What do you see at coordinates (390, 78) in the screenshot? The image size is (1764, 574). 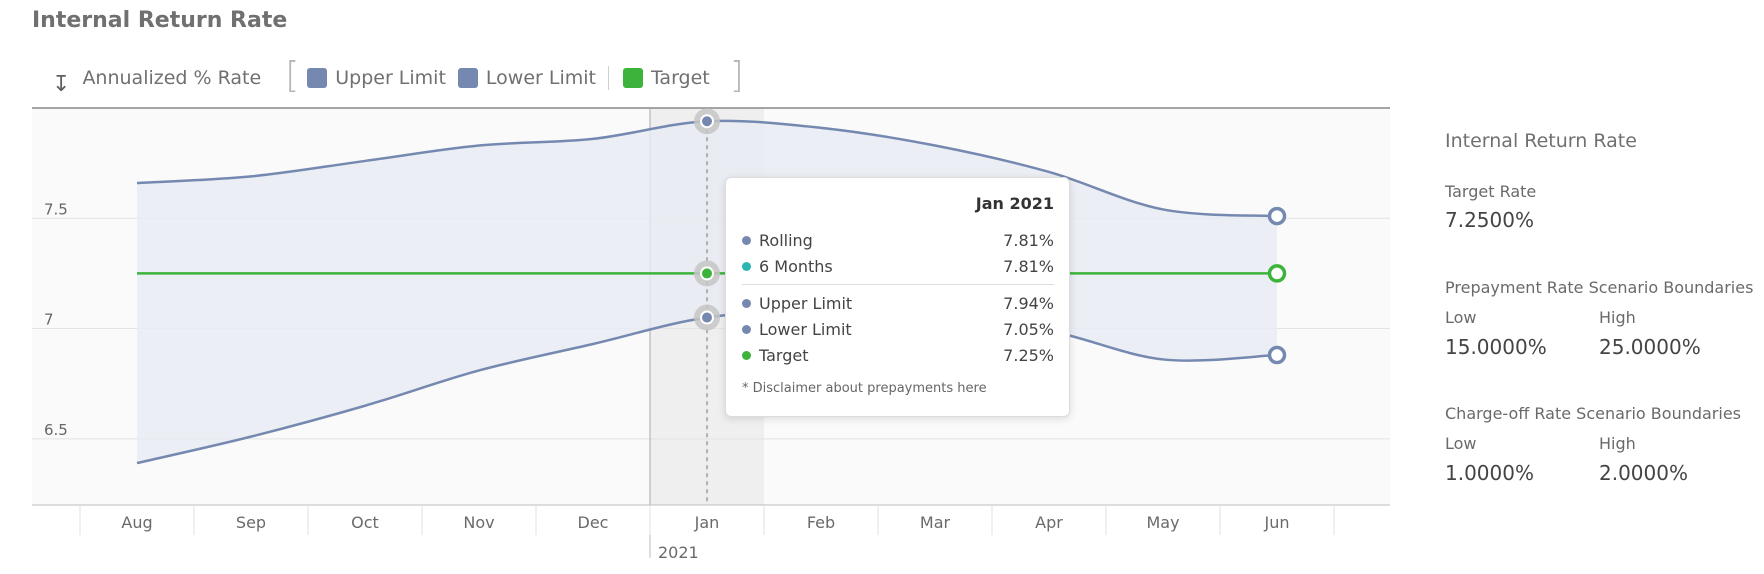 I see `legend-label-upper-limit: Upper Limit` at bounding box center [390, 78].